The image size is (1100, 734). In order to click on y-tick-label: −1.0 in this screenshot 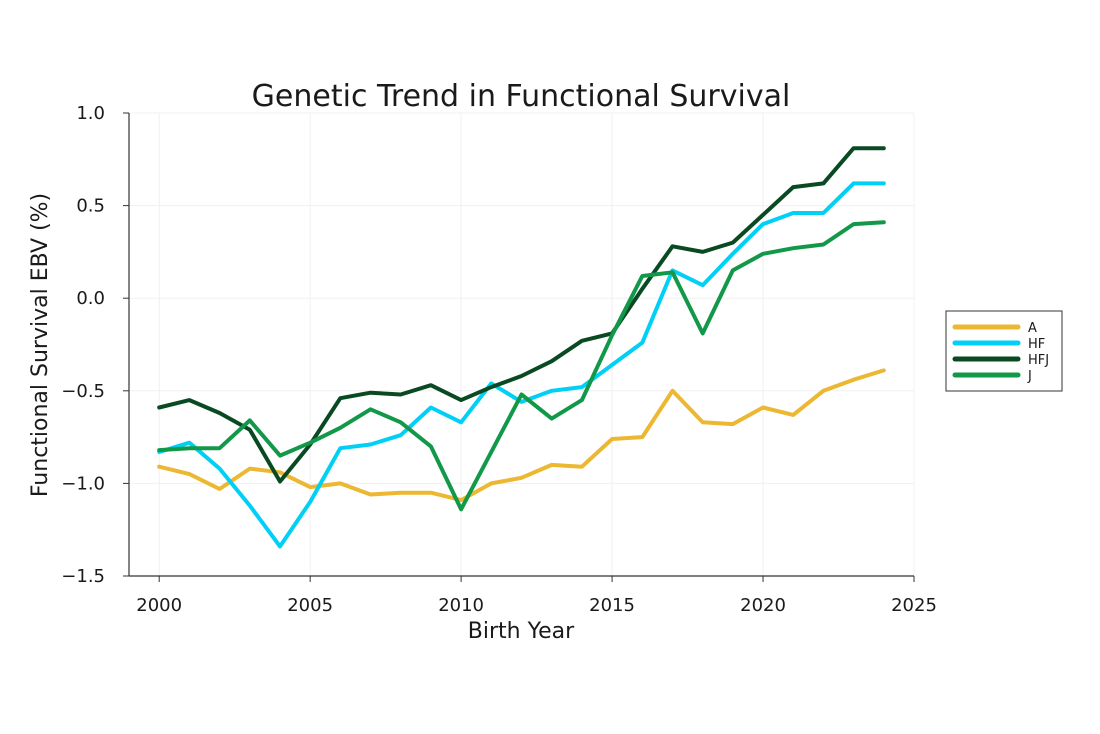, I will do `click(83, 483)`.